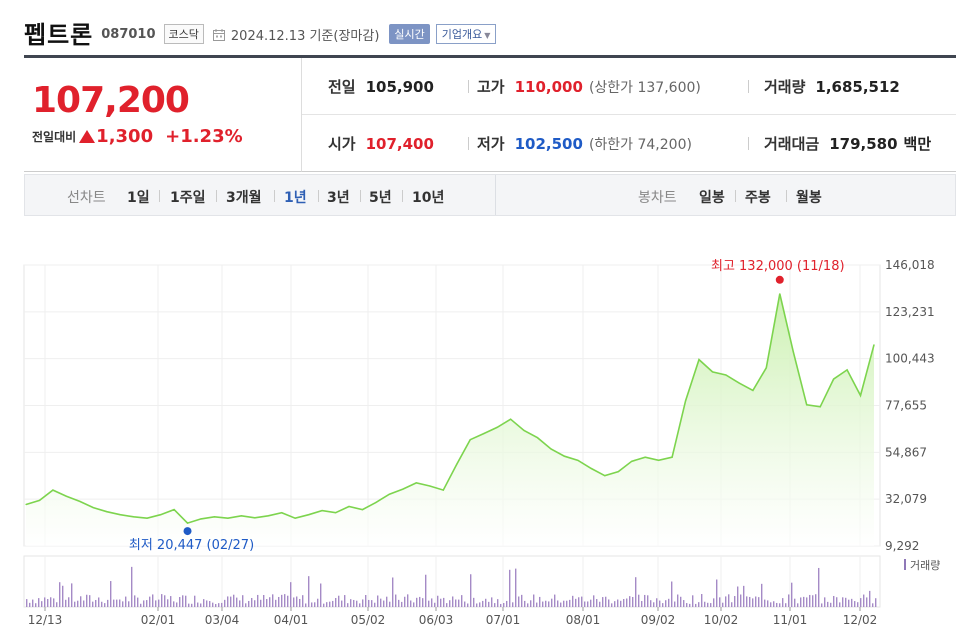 This screenshot has height=638, width=956. What do you see at coordinates (187, 531) in the screenshot?
I see `min-marker` at bounding box center [187, 531].